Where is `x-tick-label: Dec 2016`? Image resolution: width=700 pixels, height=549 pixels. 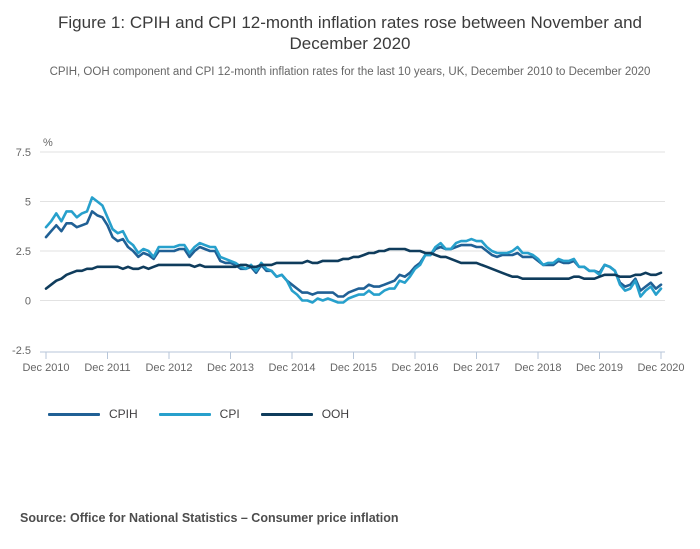 x-tick-label: Dec 2016 is located at coordinates (414, 368).